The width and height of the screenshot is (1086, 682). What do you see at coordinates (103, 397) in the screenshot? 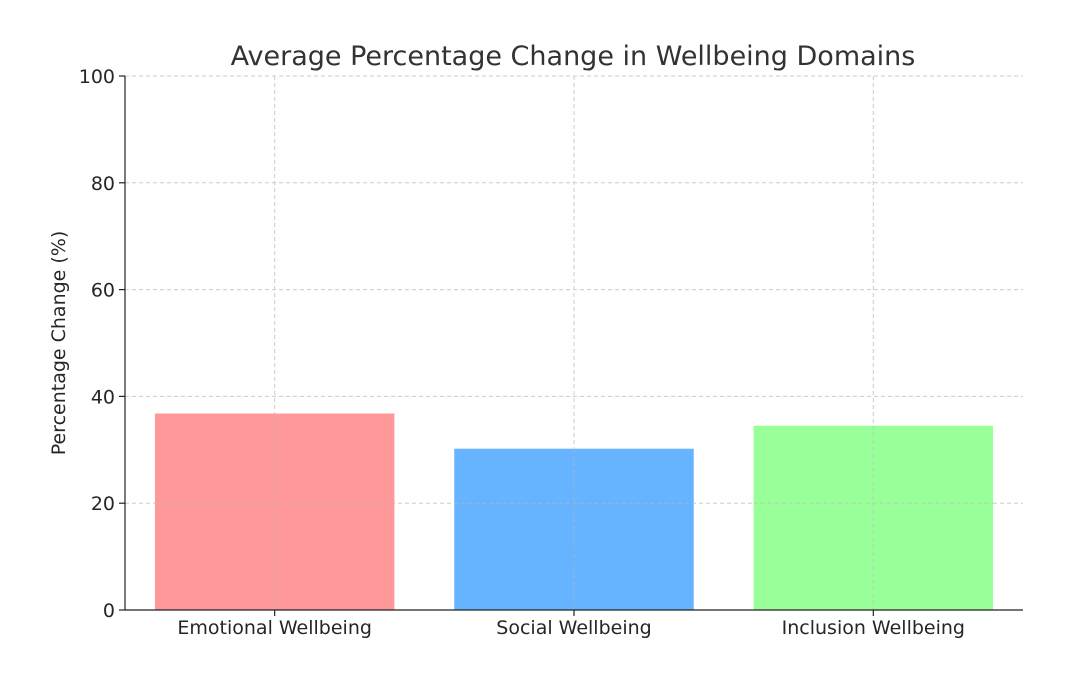
I see `y-tick-label: 40` at bounding box center [103, 397].